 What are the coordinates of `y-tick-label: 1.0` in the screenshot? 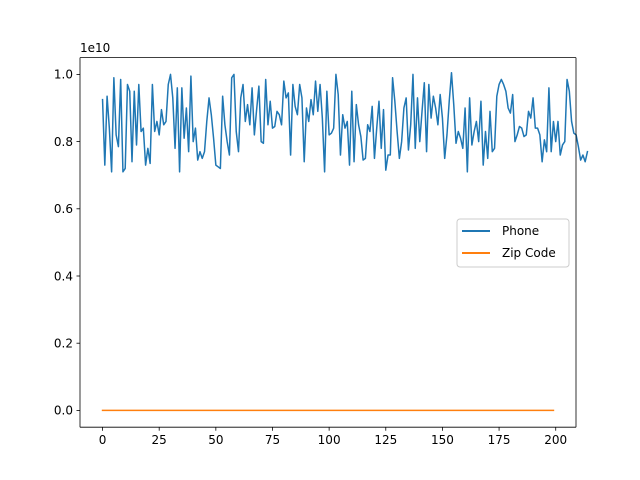 It's located at (63, 75).